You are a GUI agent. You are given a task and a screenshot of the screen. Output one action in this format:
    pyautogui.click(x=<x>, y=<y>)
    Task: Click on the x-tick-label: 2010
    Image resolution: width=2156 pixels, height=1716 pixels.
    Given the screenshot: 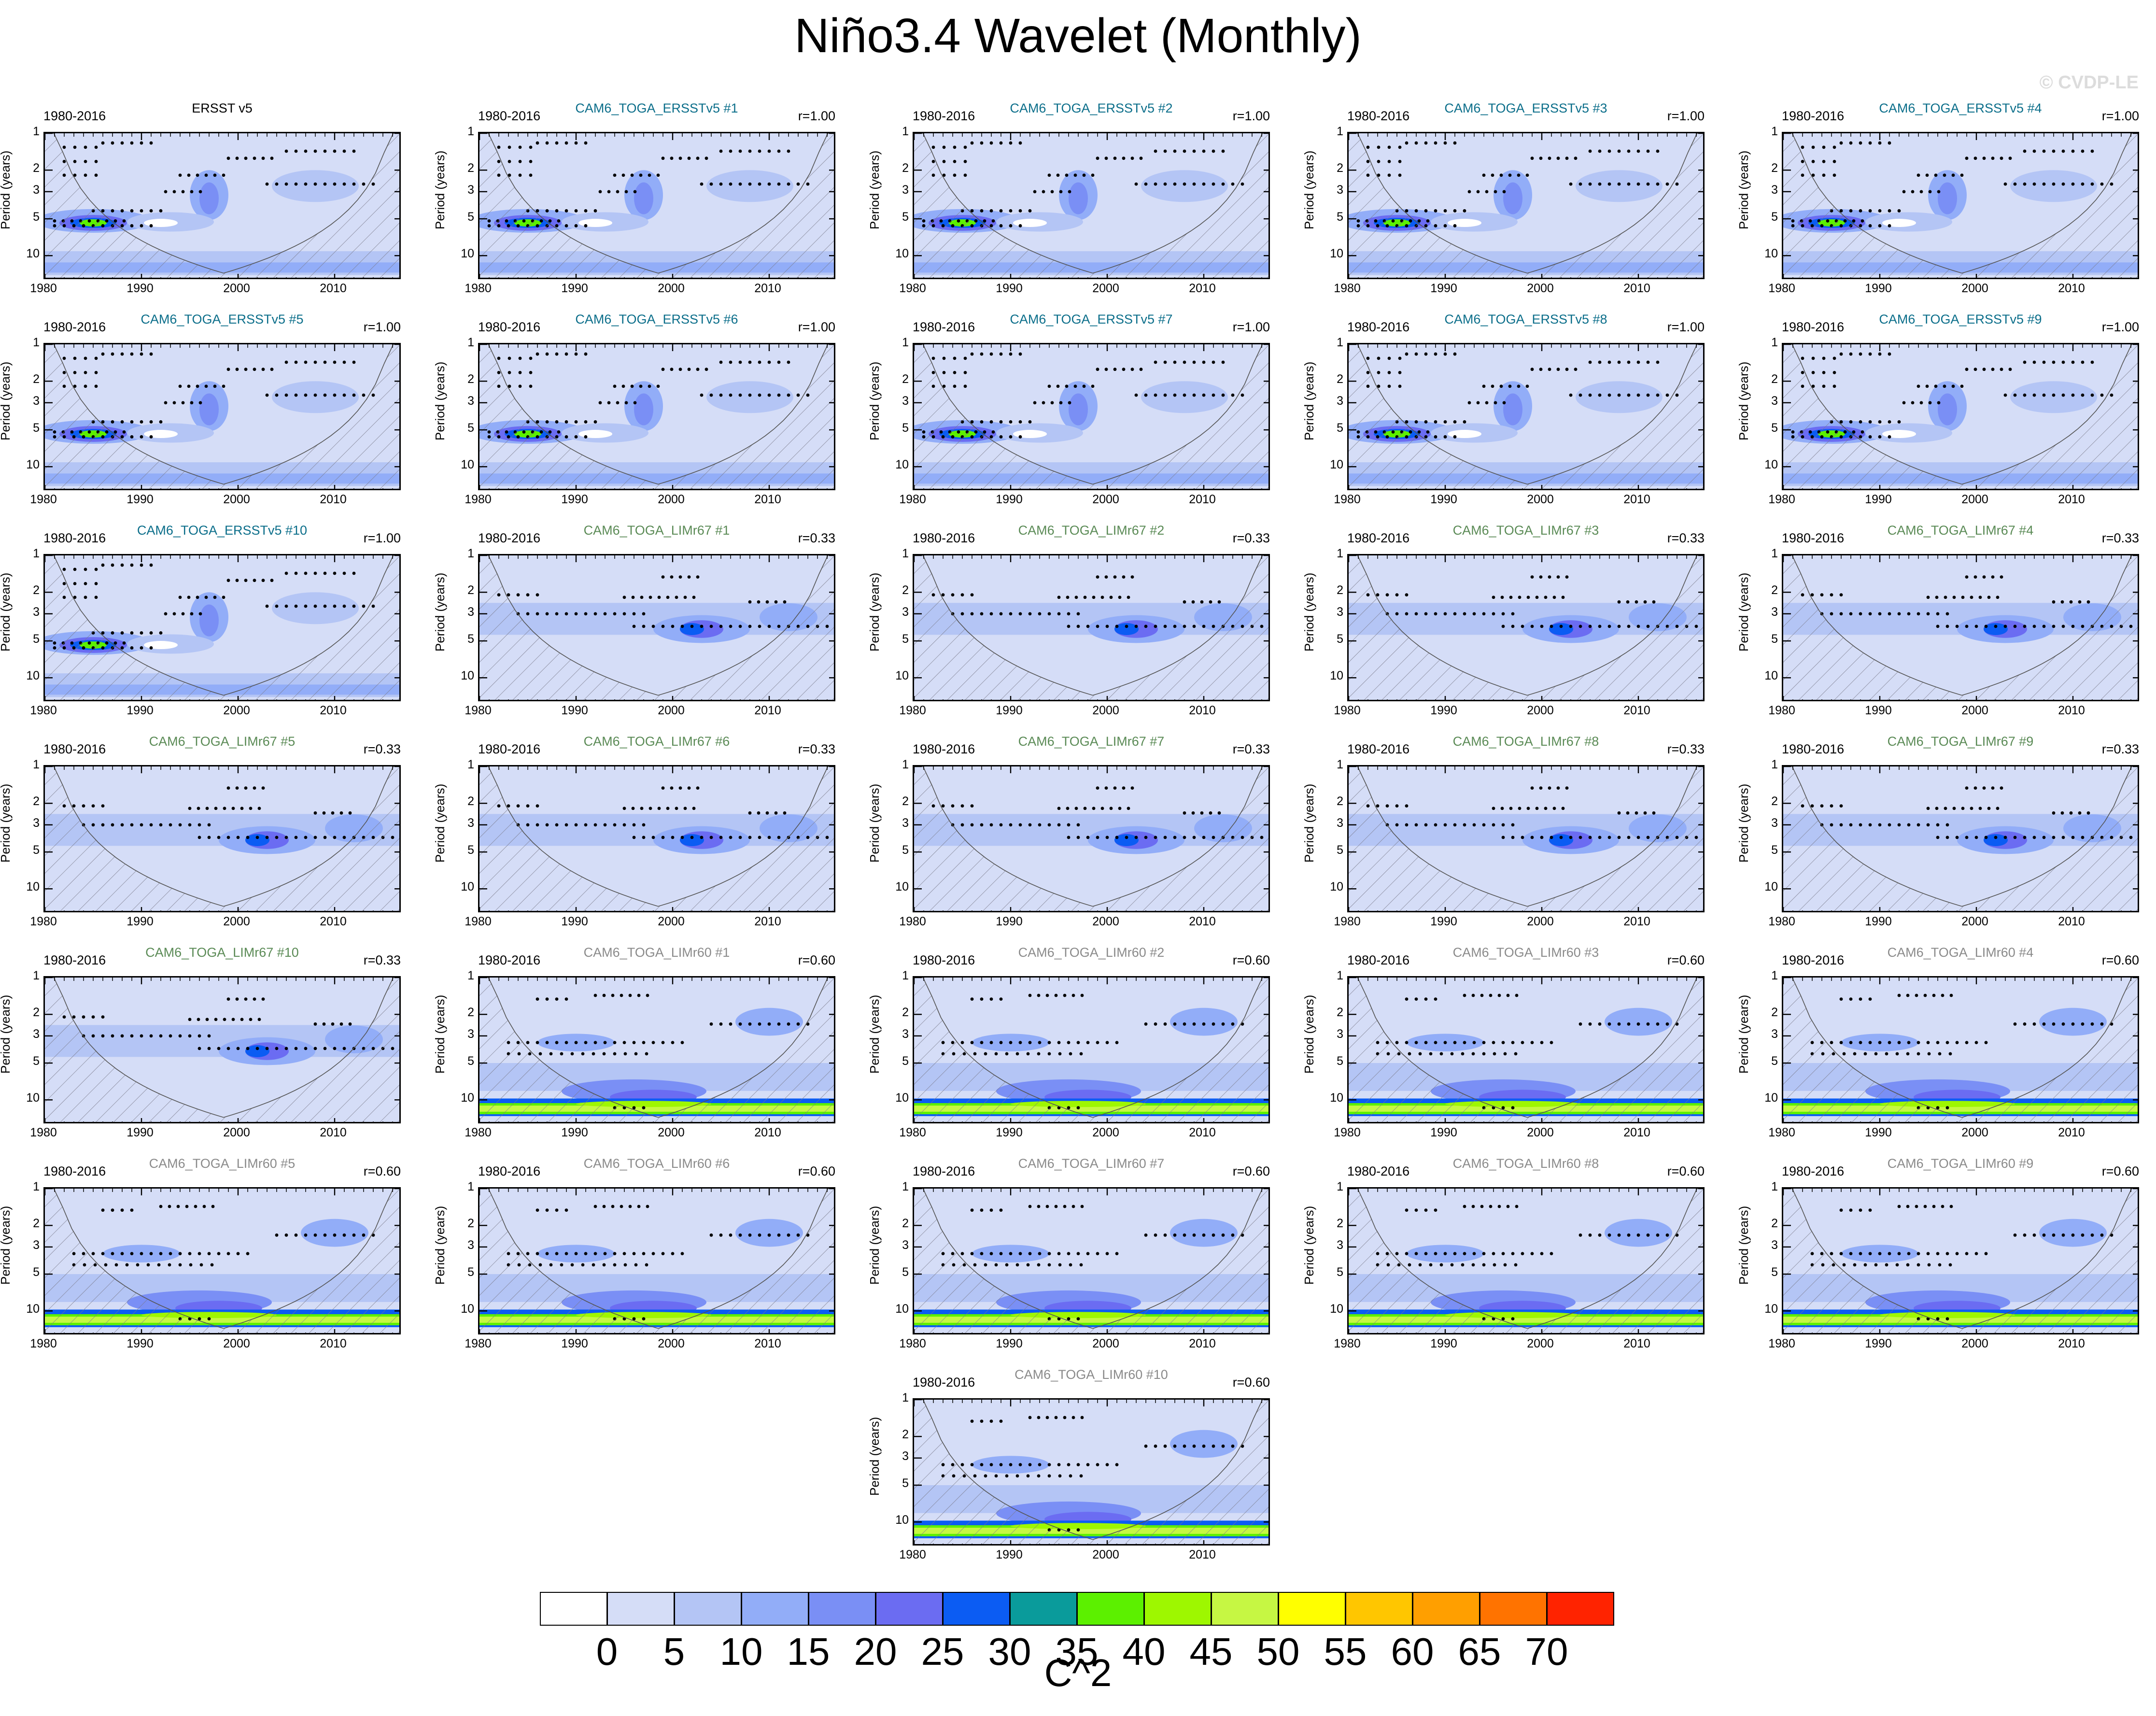 What is the action you would take?
    pyautogui.click(x=2071, y=711)
    